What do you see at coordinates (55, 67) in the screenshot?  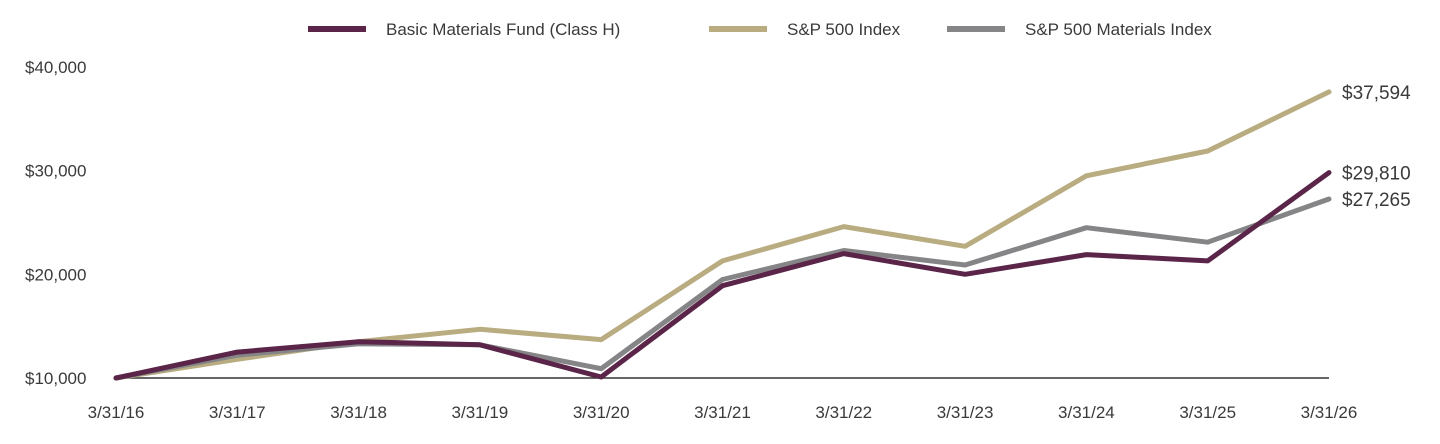 I see `y-tick-label: $40,000` at bounding box center [55, 67].